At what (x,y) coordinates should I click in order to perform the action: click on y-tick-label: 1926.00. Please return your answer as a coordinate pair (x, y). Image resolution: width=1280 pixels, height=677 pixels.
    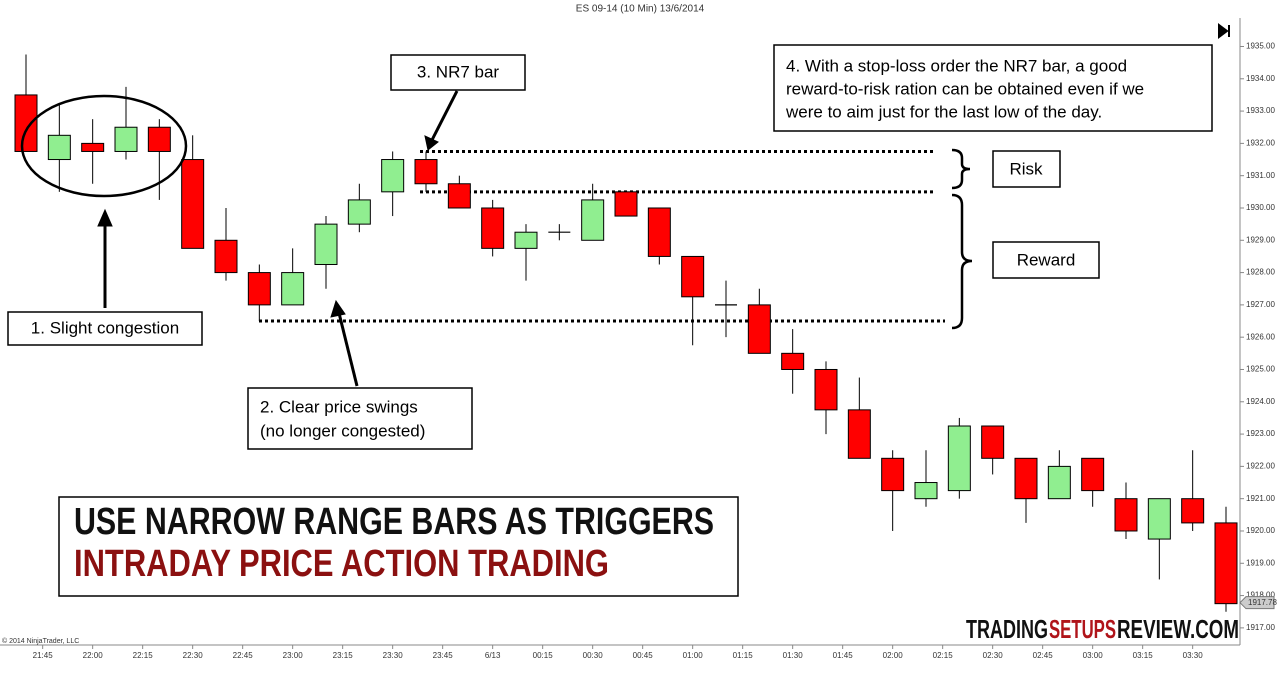
    Looking at the image, I should click on (1260, 336).